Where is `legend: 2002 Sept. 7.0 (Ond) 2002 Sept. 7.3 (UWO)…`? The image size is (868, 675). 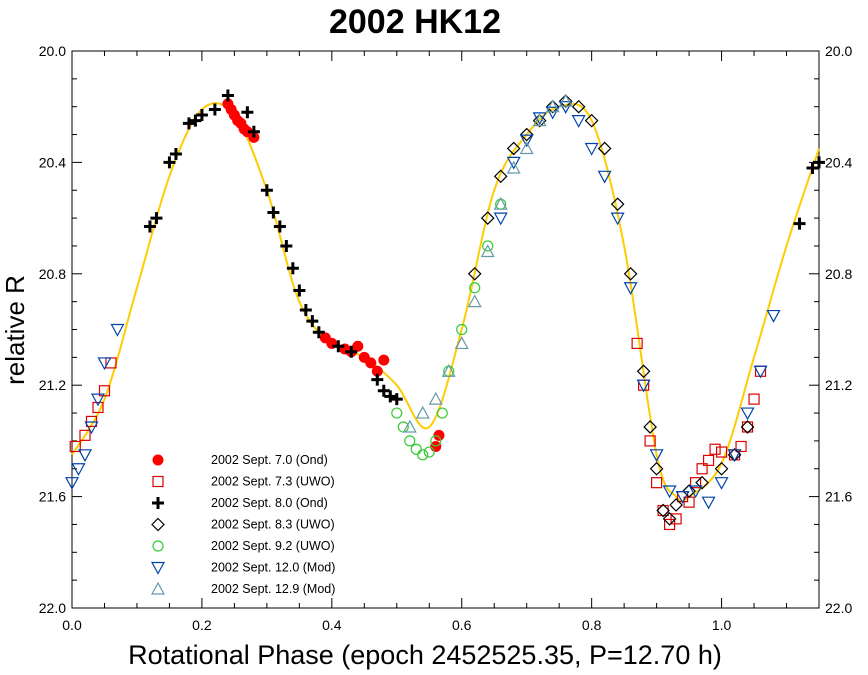
legend: 2002 Sept. 7.0 (Ond) 2002 Sept. 7.3 (UWO)… is located at coordinates (242, 524).